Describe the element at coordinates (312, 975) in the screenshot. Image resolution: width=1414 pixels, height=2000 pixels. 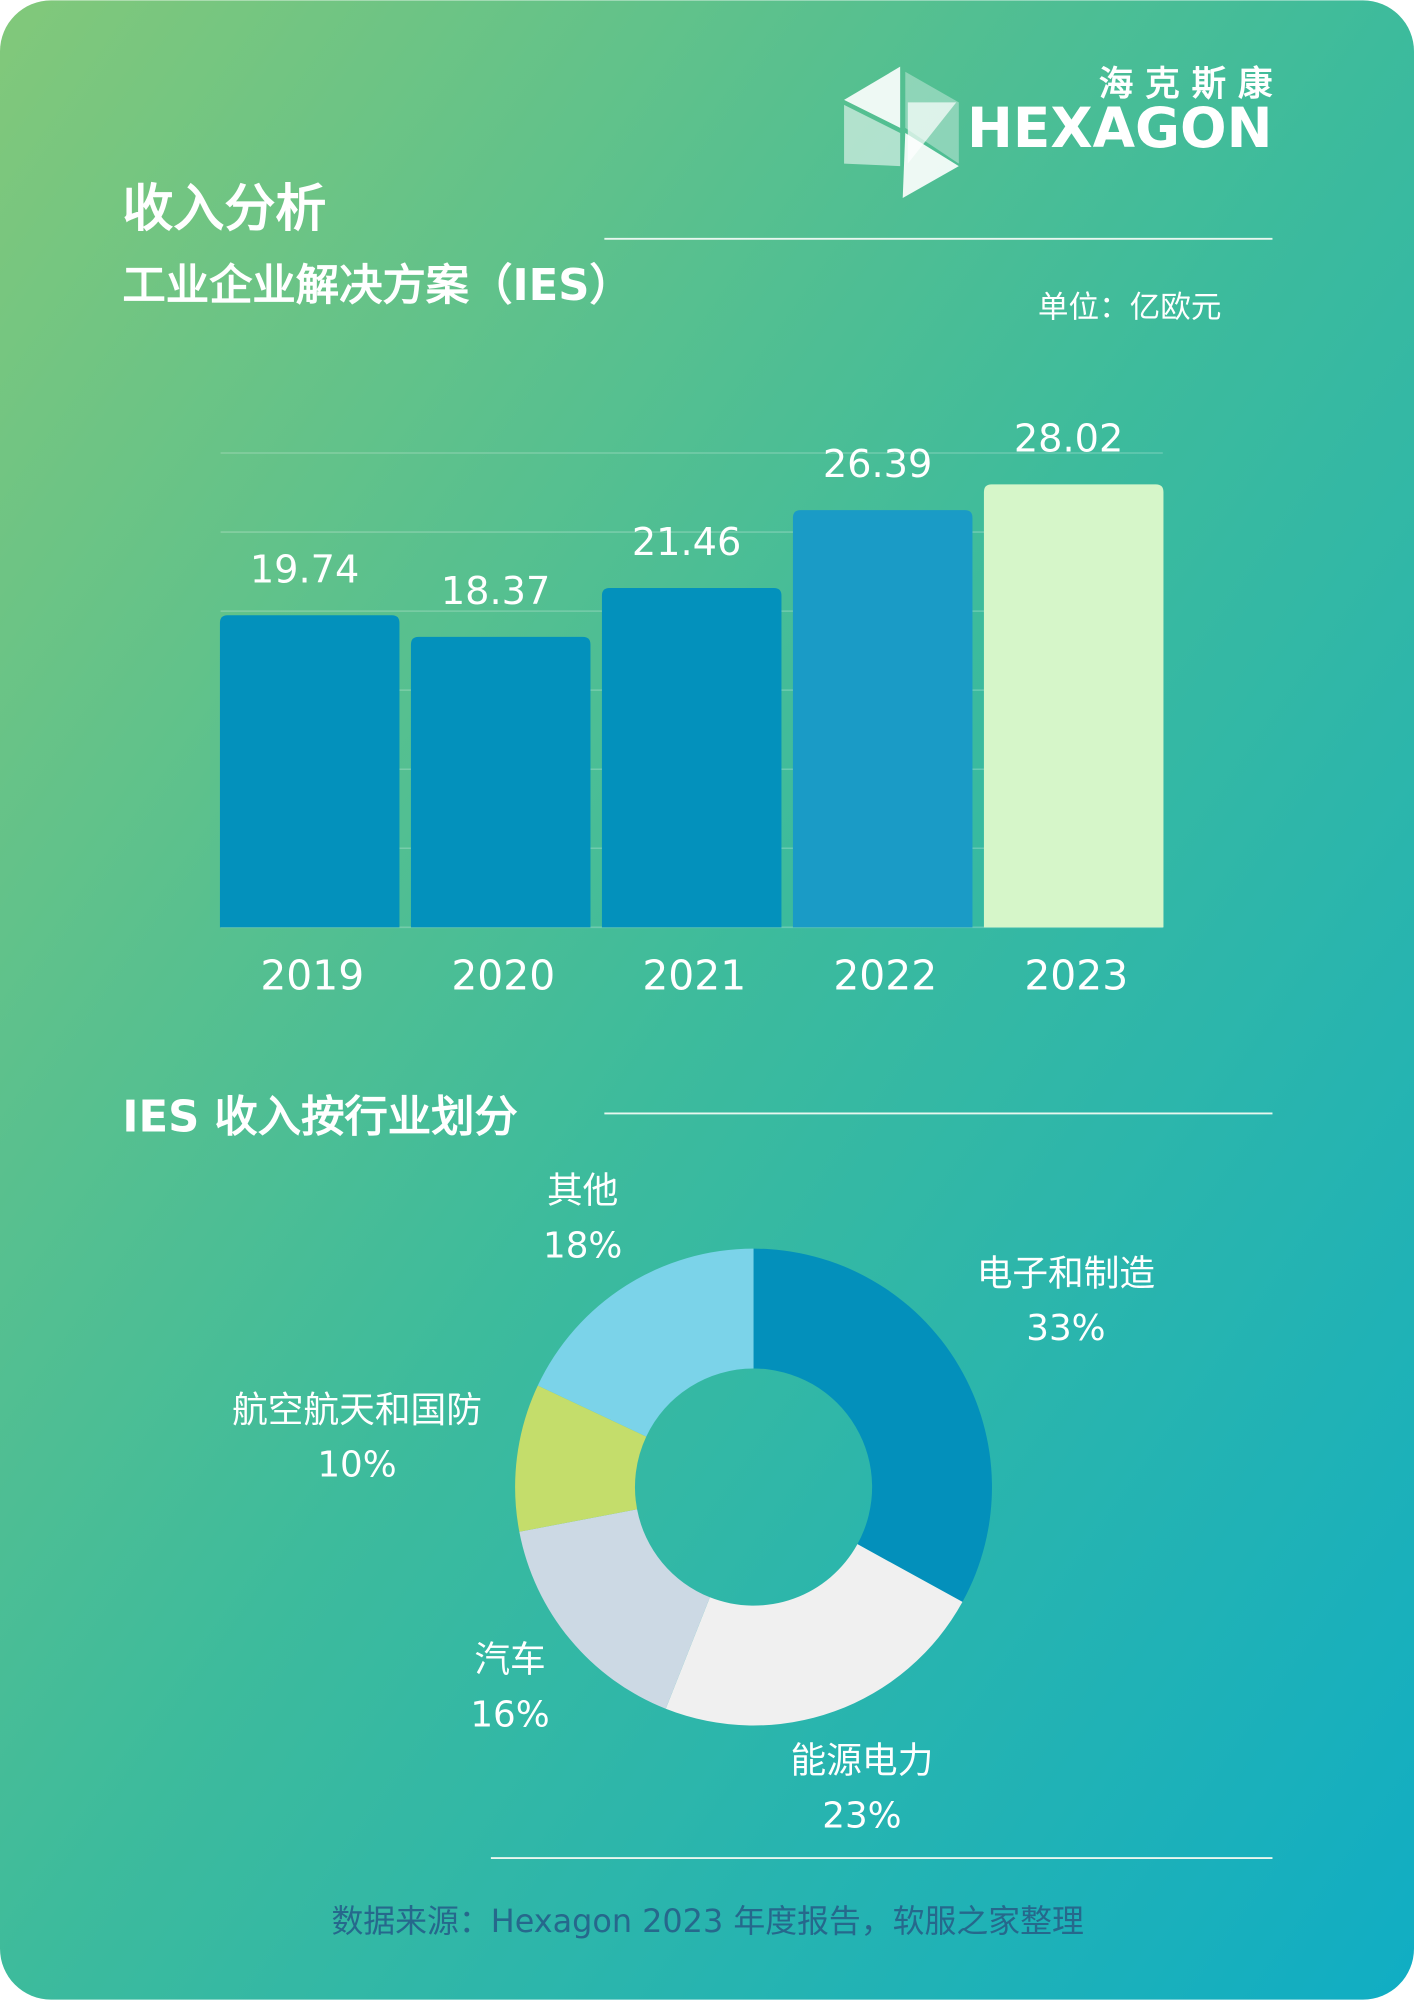
I see `x-tick-label: 2019` at that location.